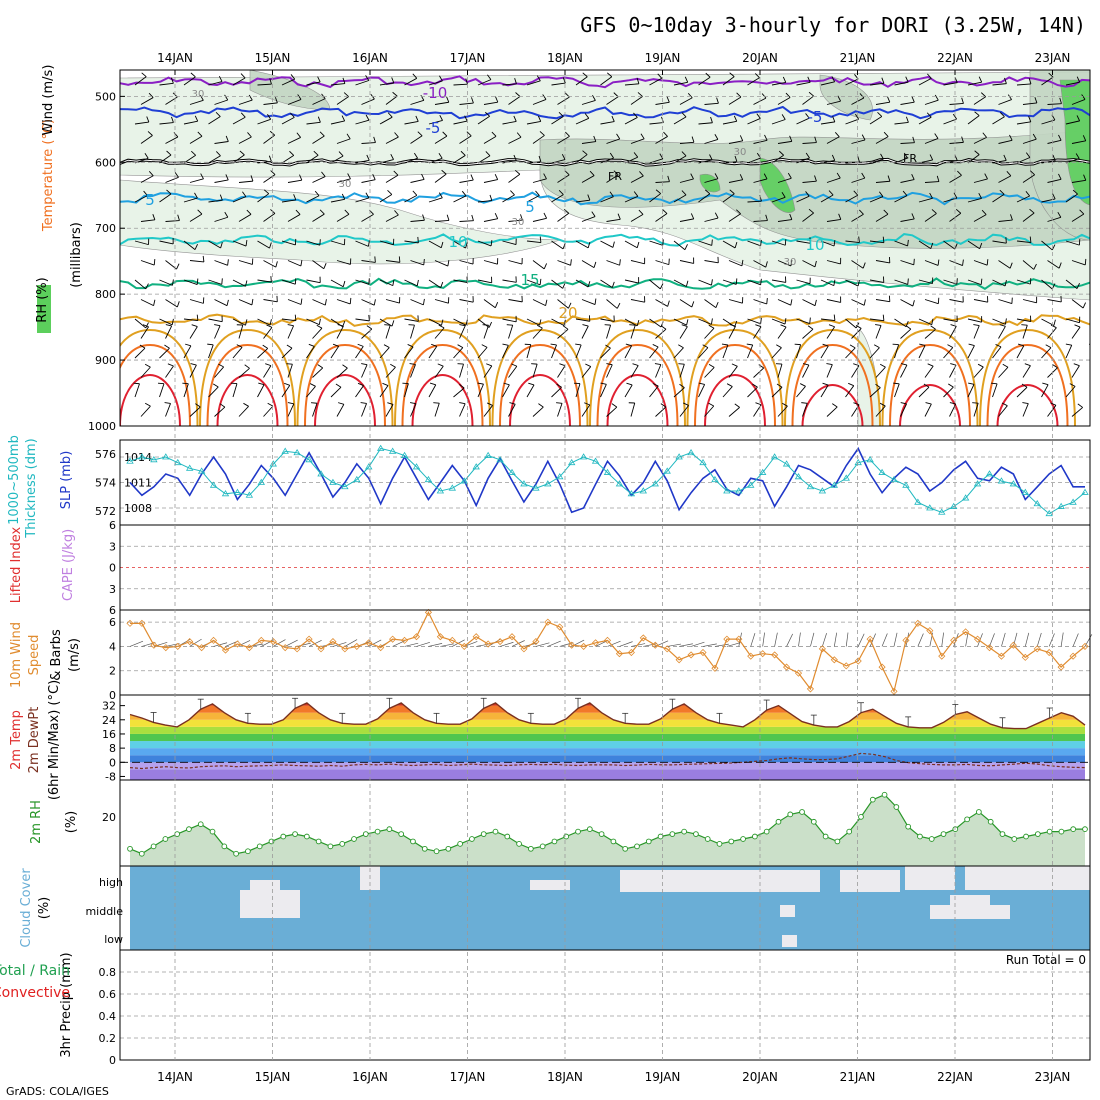  What do you see at coordinates (265, 885) in the screenshot?
I see `cloud-fraction-bar` at bounding box center [265, 885].